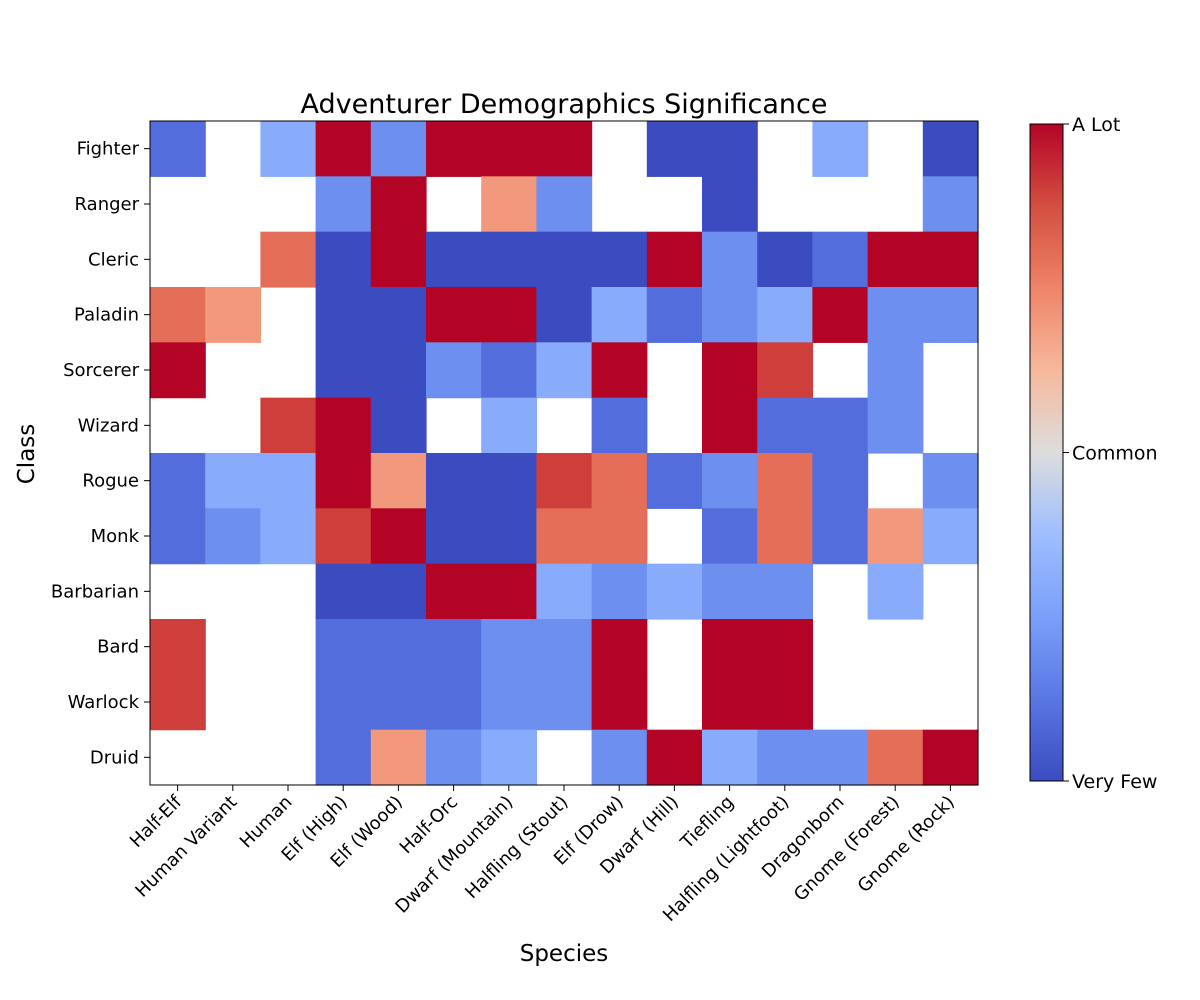  Describe the element at coordinates (108, 425) in the screenshot. I see `y-tick-label: Wizard` at that location.